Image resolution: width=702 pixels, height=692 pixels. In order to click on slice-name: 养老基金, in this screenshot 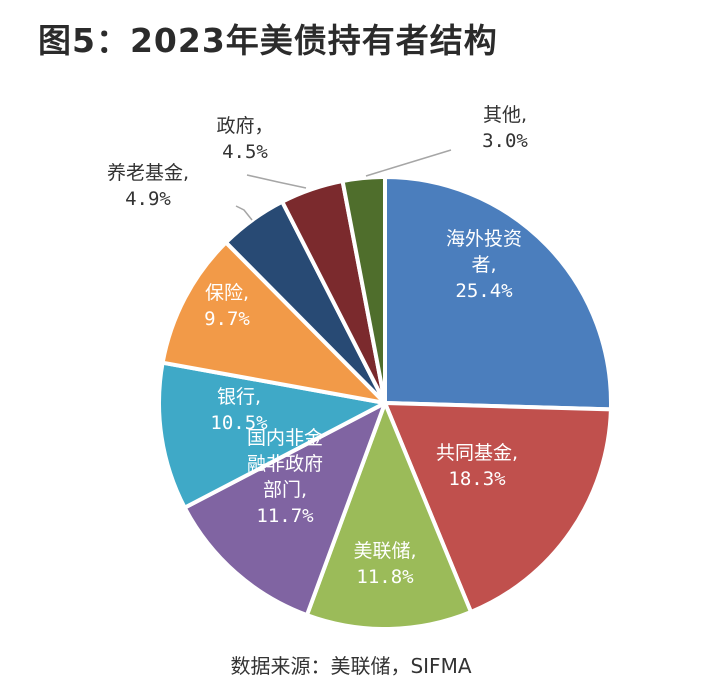, I will do `click(148, 173)`.